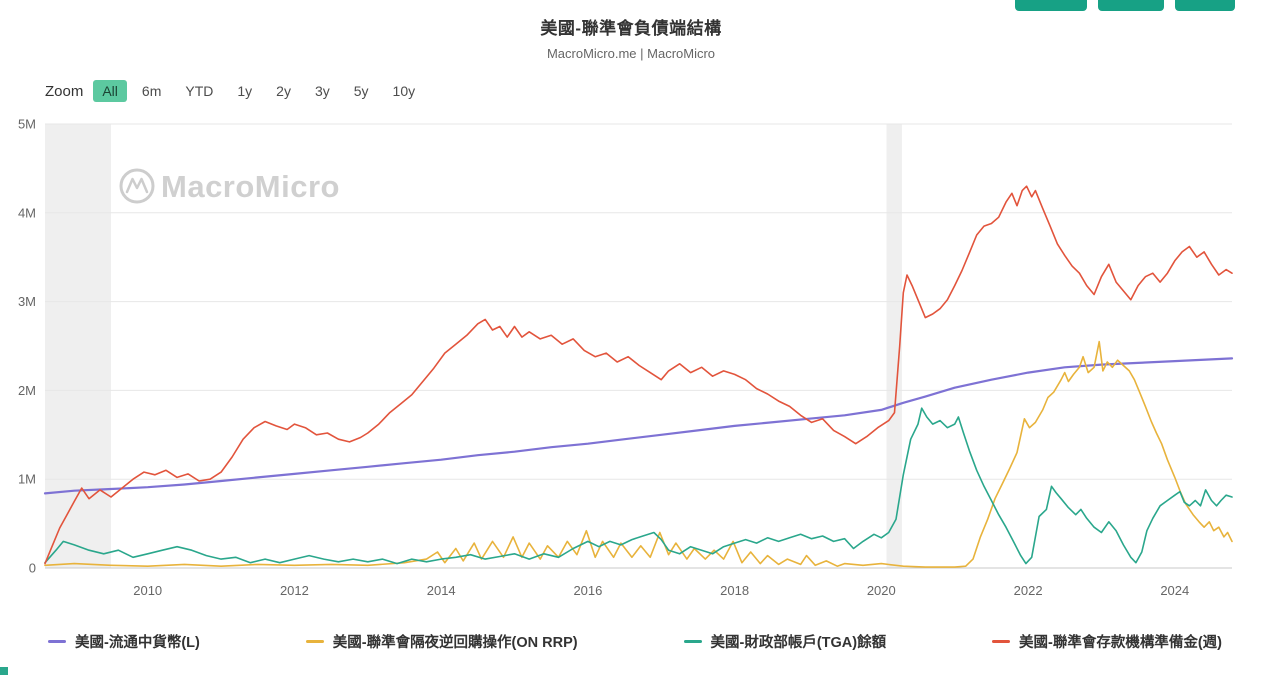 The height and width of the screenshot is (675, 1262). Describe the element at coordinates (455, 643) in the screenshot. I see `legend-label: 美國-聯準會隔夜逆回購操作(ON RRP)` at that location.